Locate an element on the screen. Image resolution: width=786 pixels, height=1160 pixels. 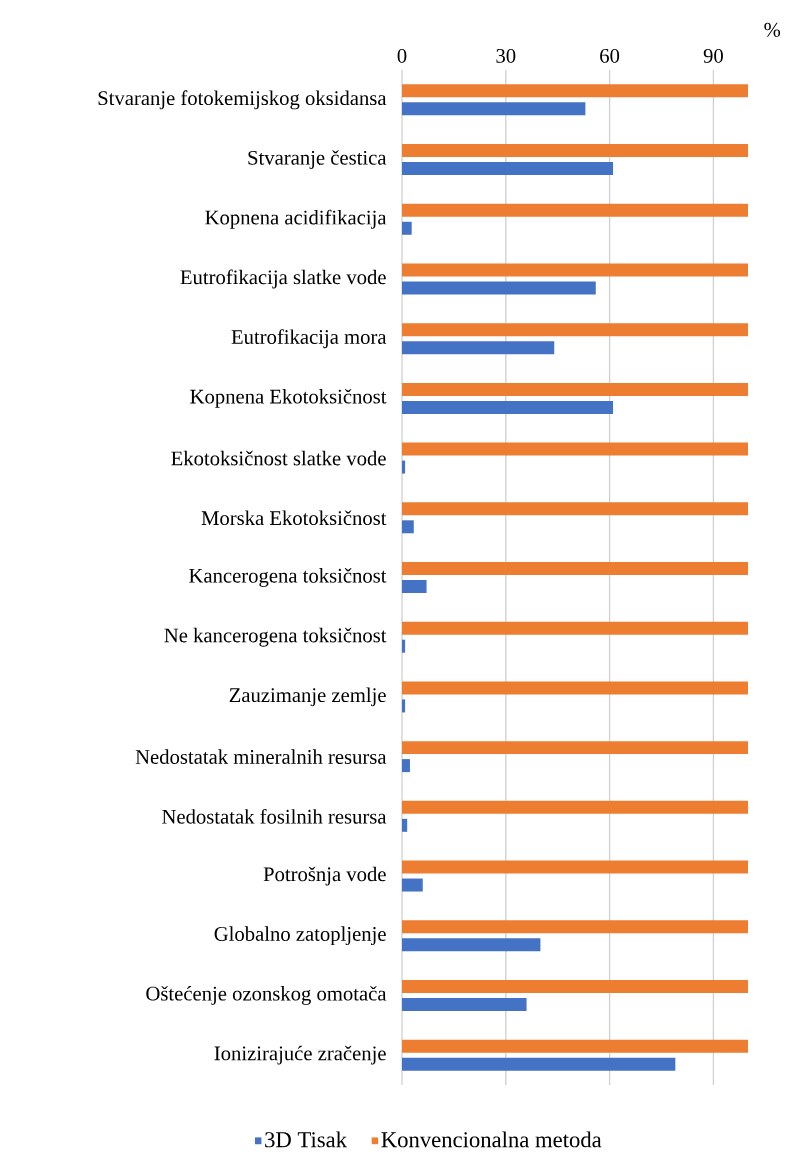
y-tick-label: Eutrofikacija mora is located at coordinates (309, 339).